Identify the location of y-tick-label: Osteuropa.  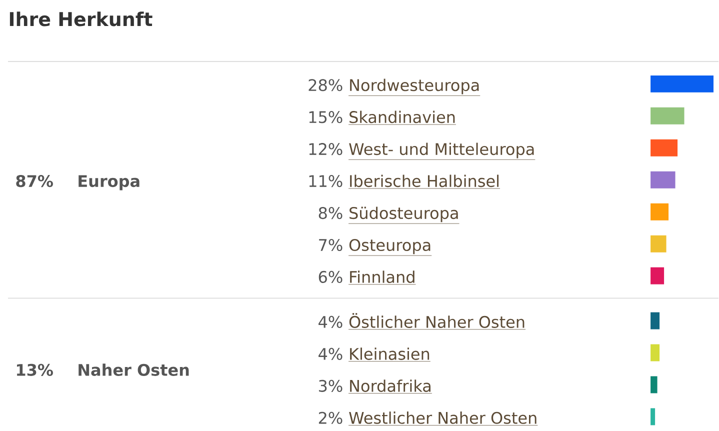
(389, 246).